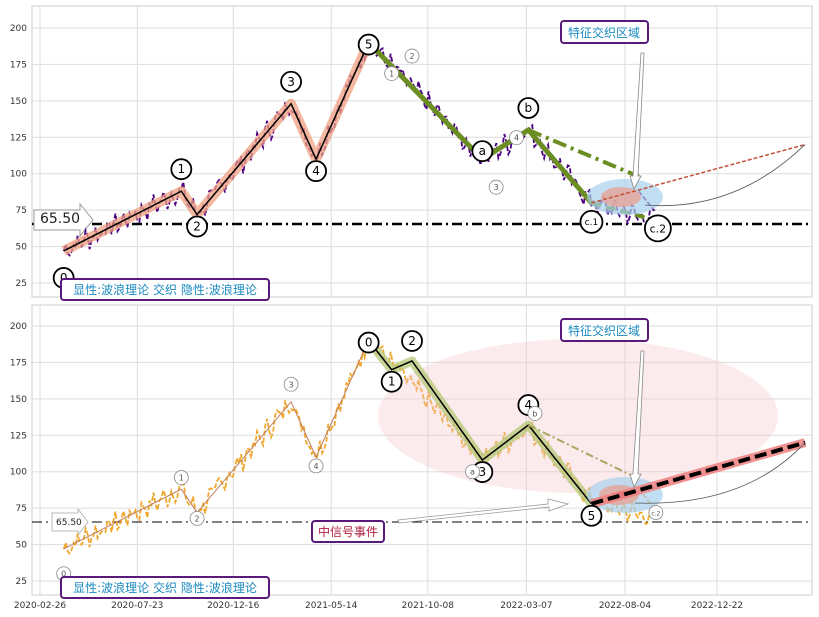  I want to click on wave-label: a, so click(482, 151).